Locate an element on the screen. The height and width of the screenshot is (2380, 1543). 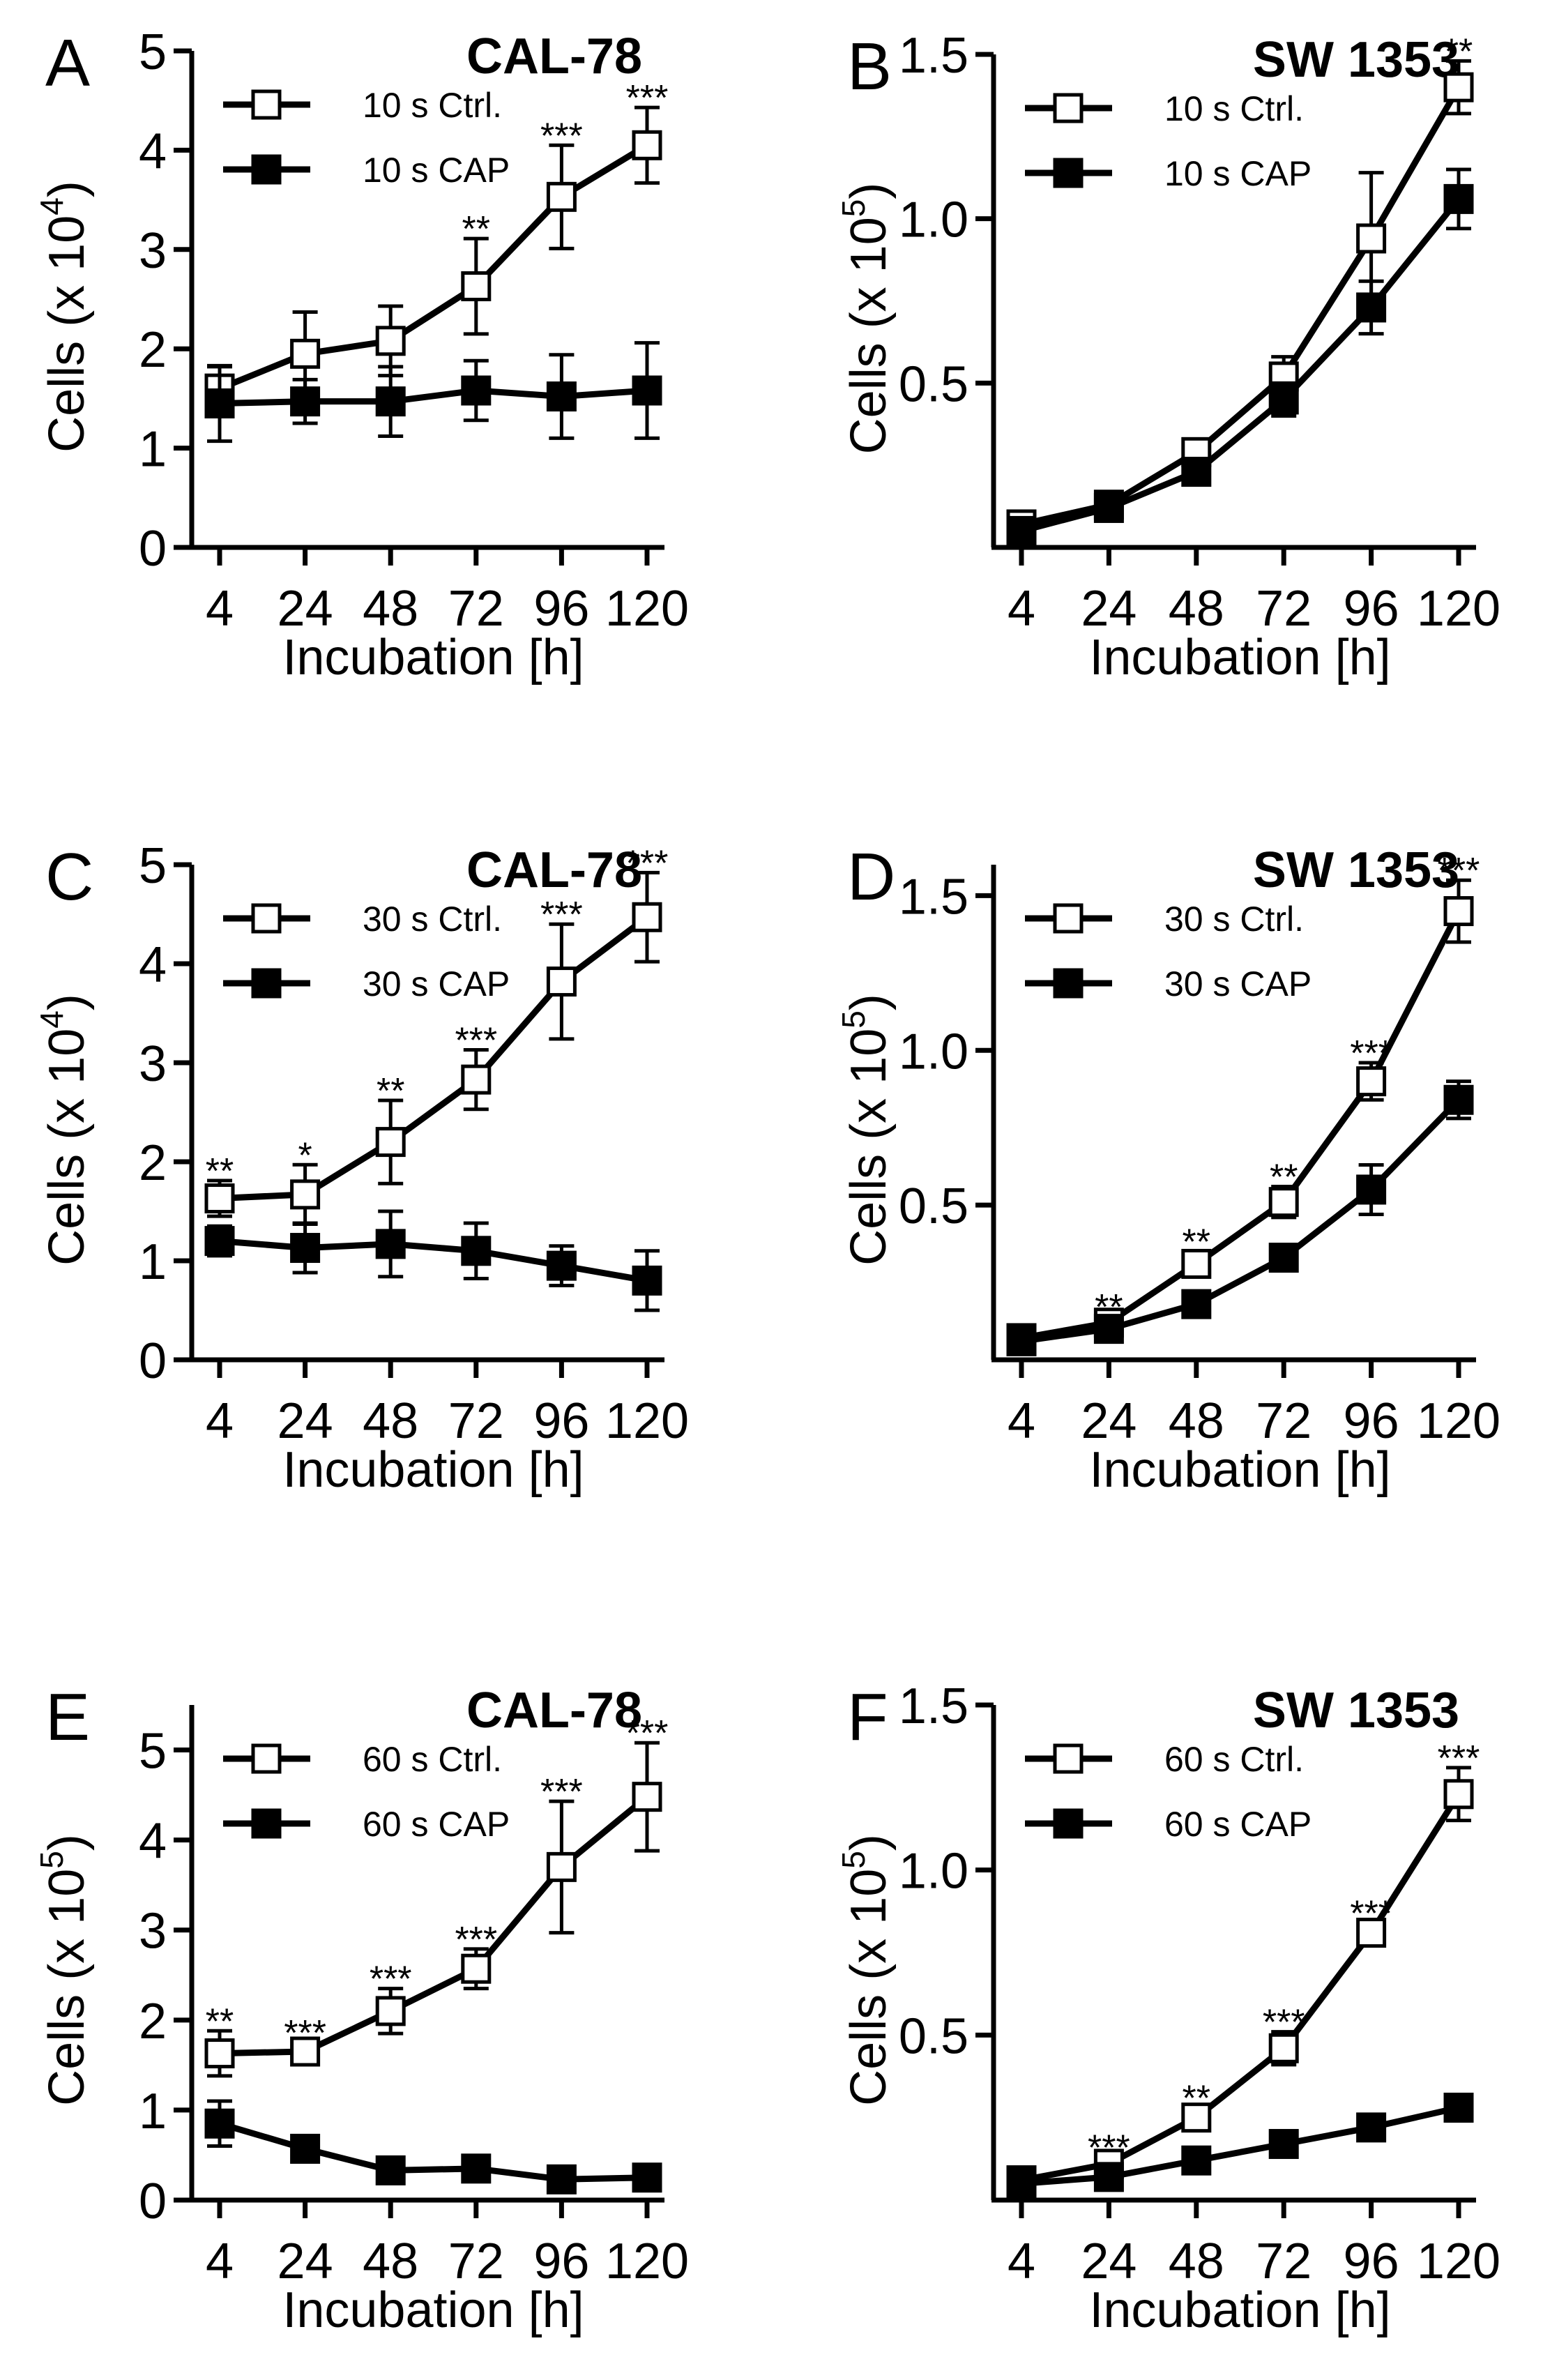
panel-letter: E is located at coordinates (67, 1717).